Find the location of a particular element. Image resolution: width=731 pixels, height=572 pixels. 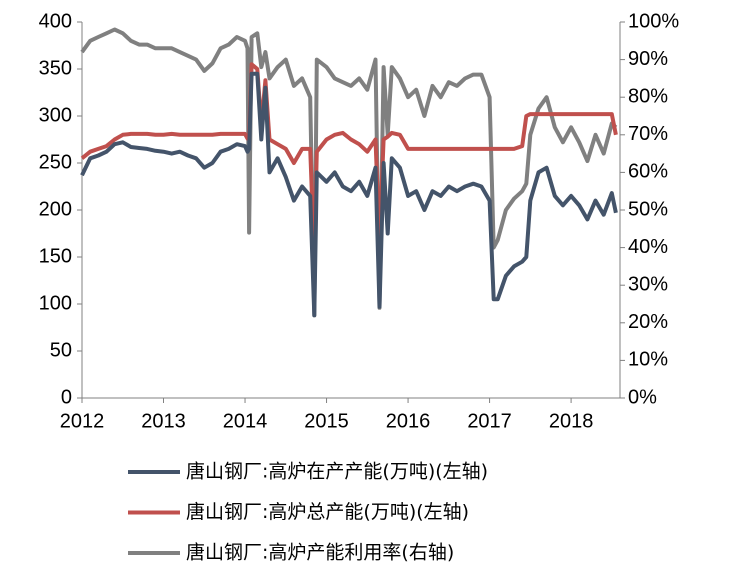

y2-tick-label: 50% is located at coordinates (648, 209).